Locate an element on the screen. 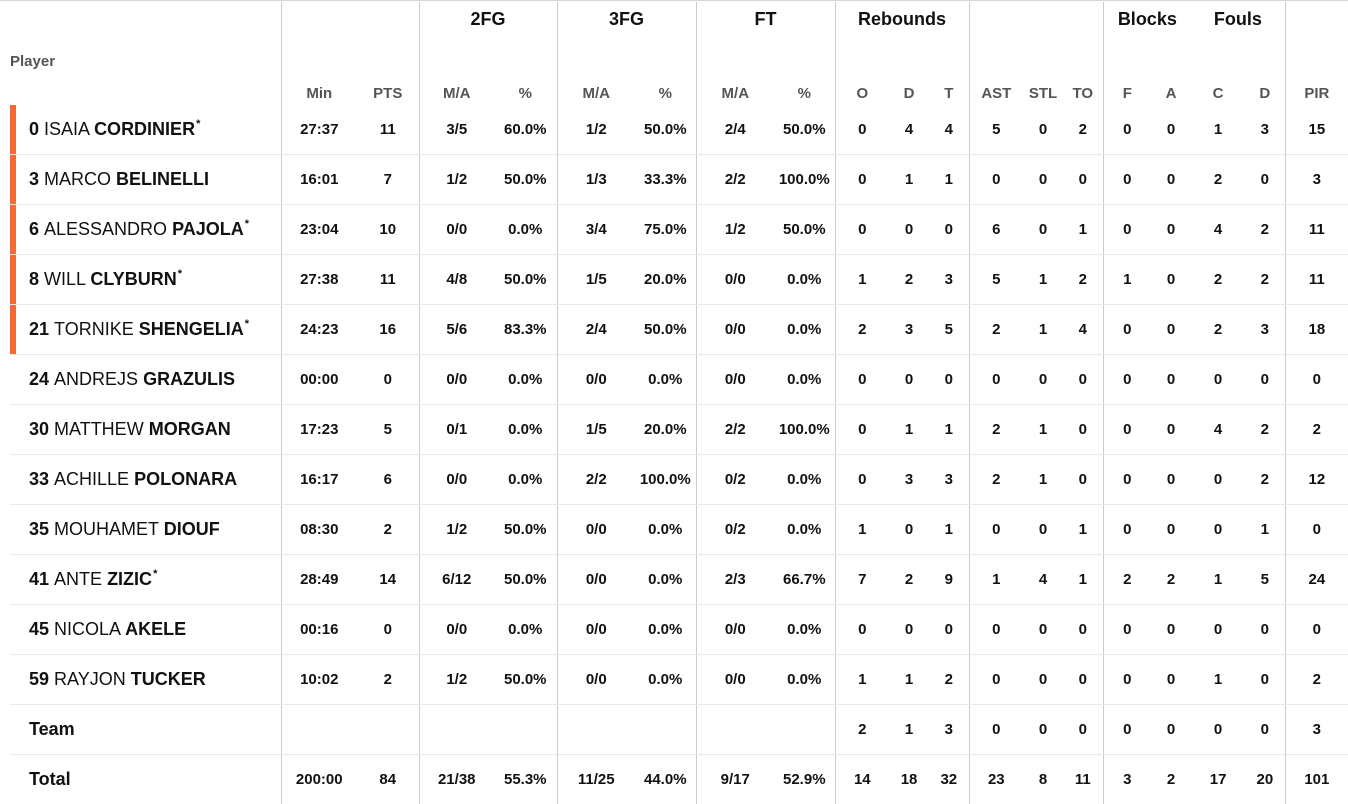 This screenshot has height=804, width=1348. fg3-pct-cell: 50.0% is located at coordinates (665, 130).